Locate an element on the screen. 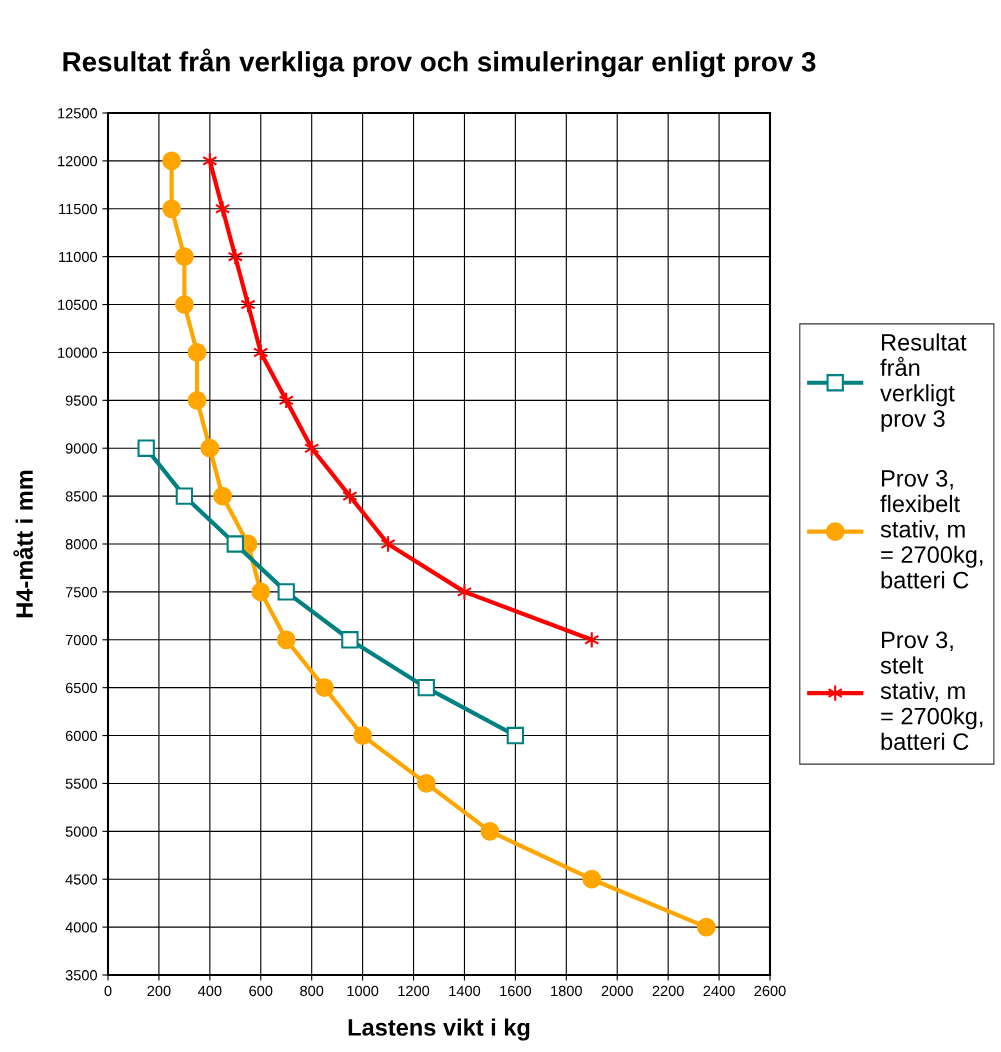 The width and height of the screenshot is (1001, 1052). x-tick-label: 0 is located at coordinates (108, 991).